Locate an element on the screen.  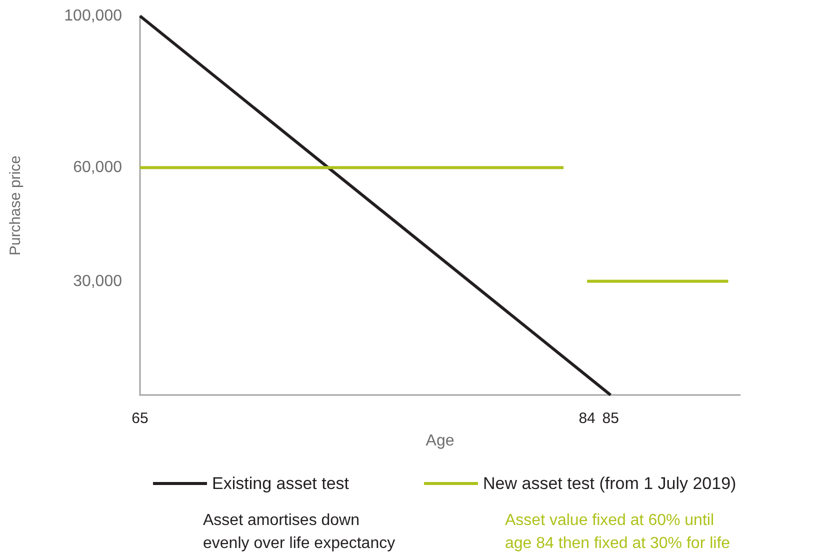
x-tick-label: 65 is located at coordinates (140, 418).